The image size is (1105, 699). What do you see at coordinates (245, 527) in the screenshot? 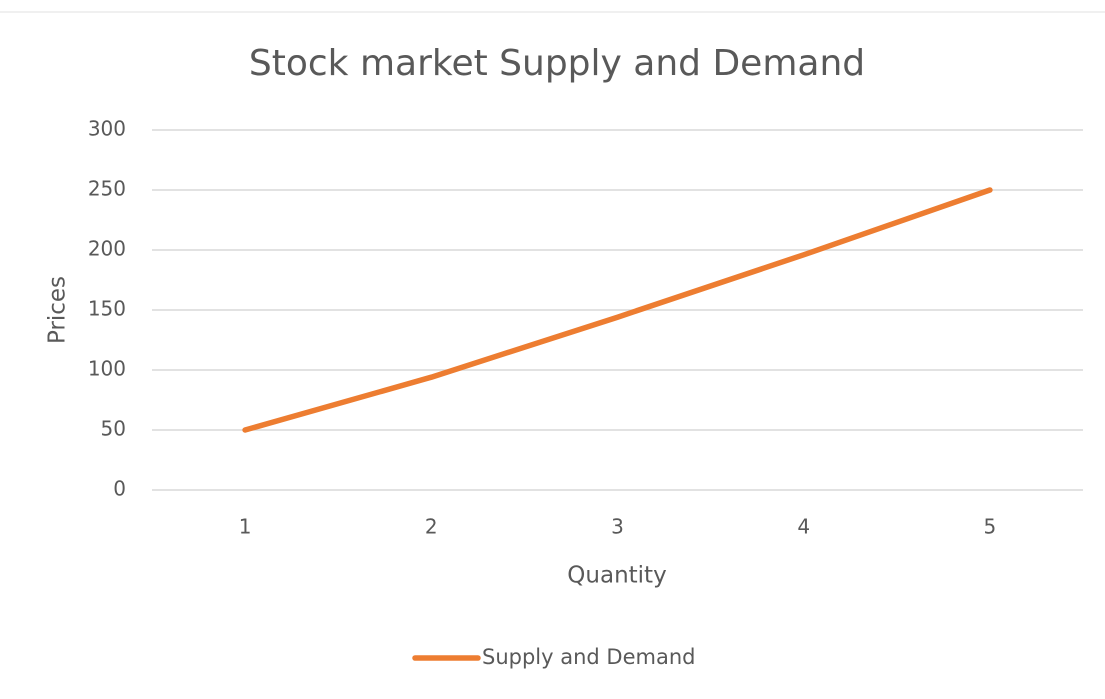
I see `x-tick-label: 1` at bounding box center [245, 527].